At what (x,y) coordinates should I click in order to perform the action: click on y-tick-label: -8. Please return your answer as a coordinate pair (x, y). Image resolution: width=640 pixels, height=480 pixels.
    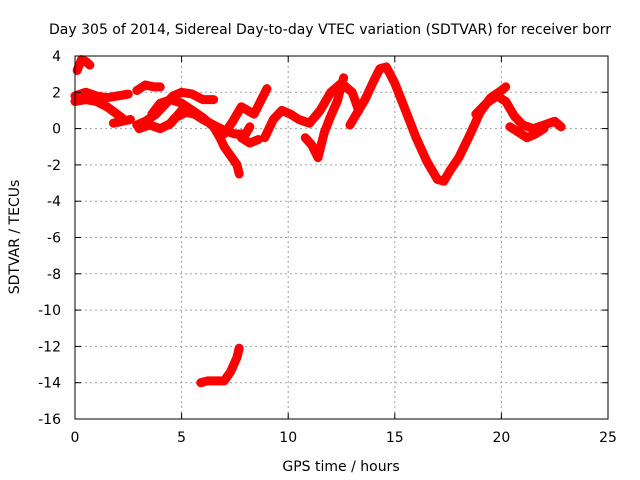
    Looking at the image, I should click on (54, 275).